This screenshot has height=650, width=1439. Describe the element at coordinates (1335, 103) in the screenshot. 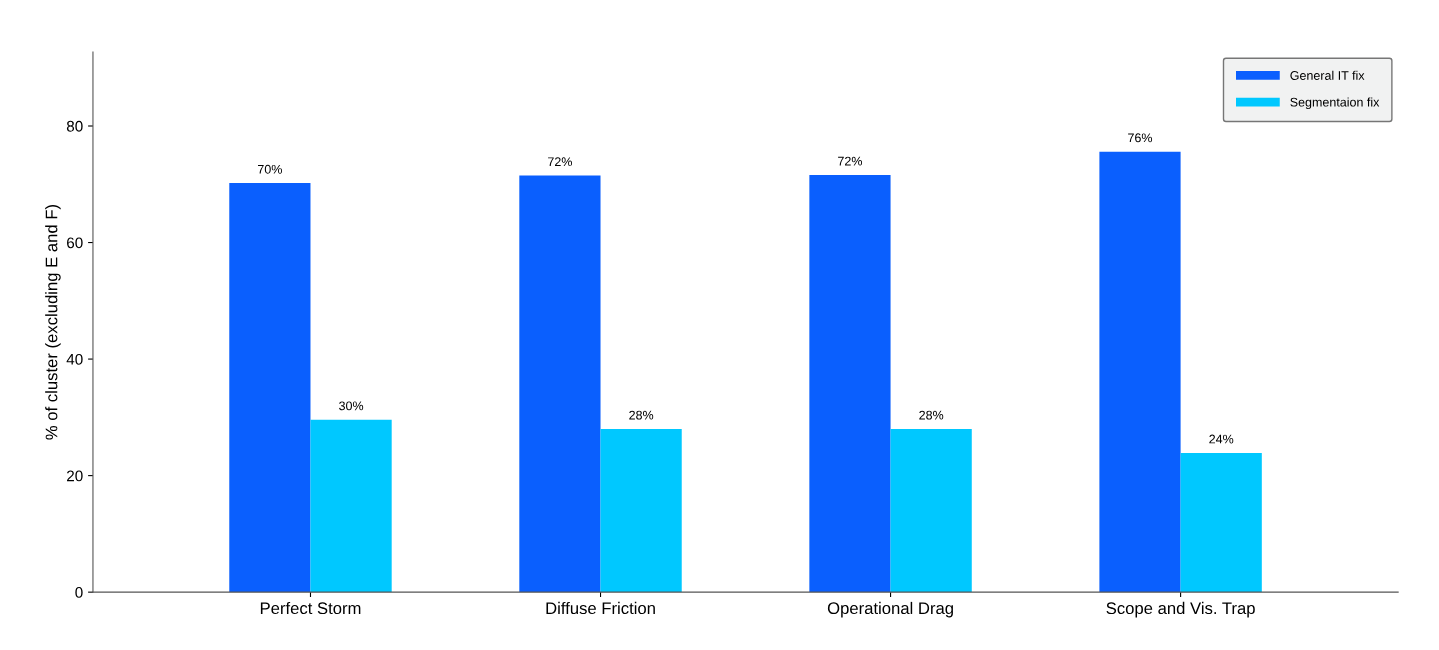

I see `legend-label: Segmentaion fix` at that location.